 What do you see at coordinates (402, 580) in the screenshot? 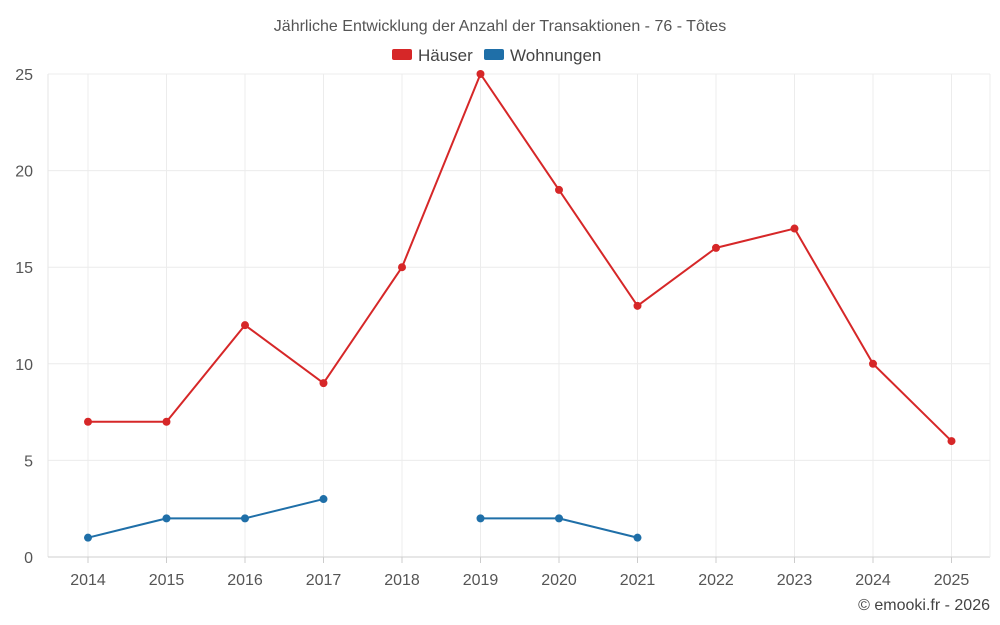
I see `x-tick-label: 2018` at bounding box center [402, 580].